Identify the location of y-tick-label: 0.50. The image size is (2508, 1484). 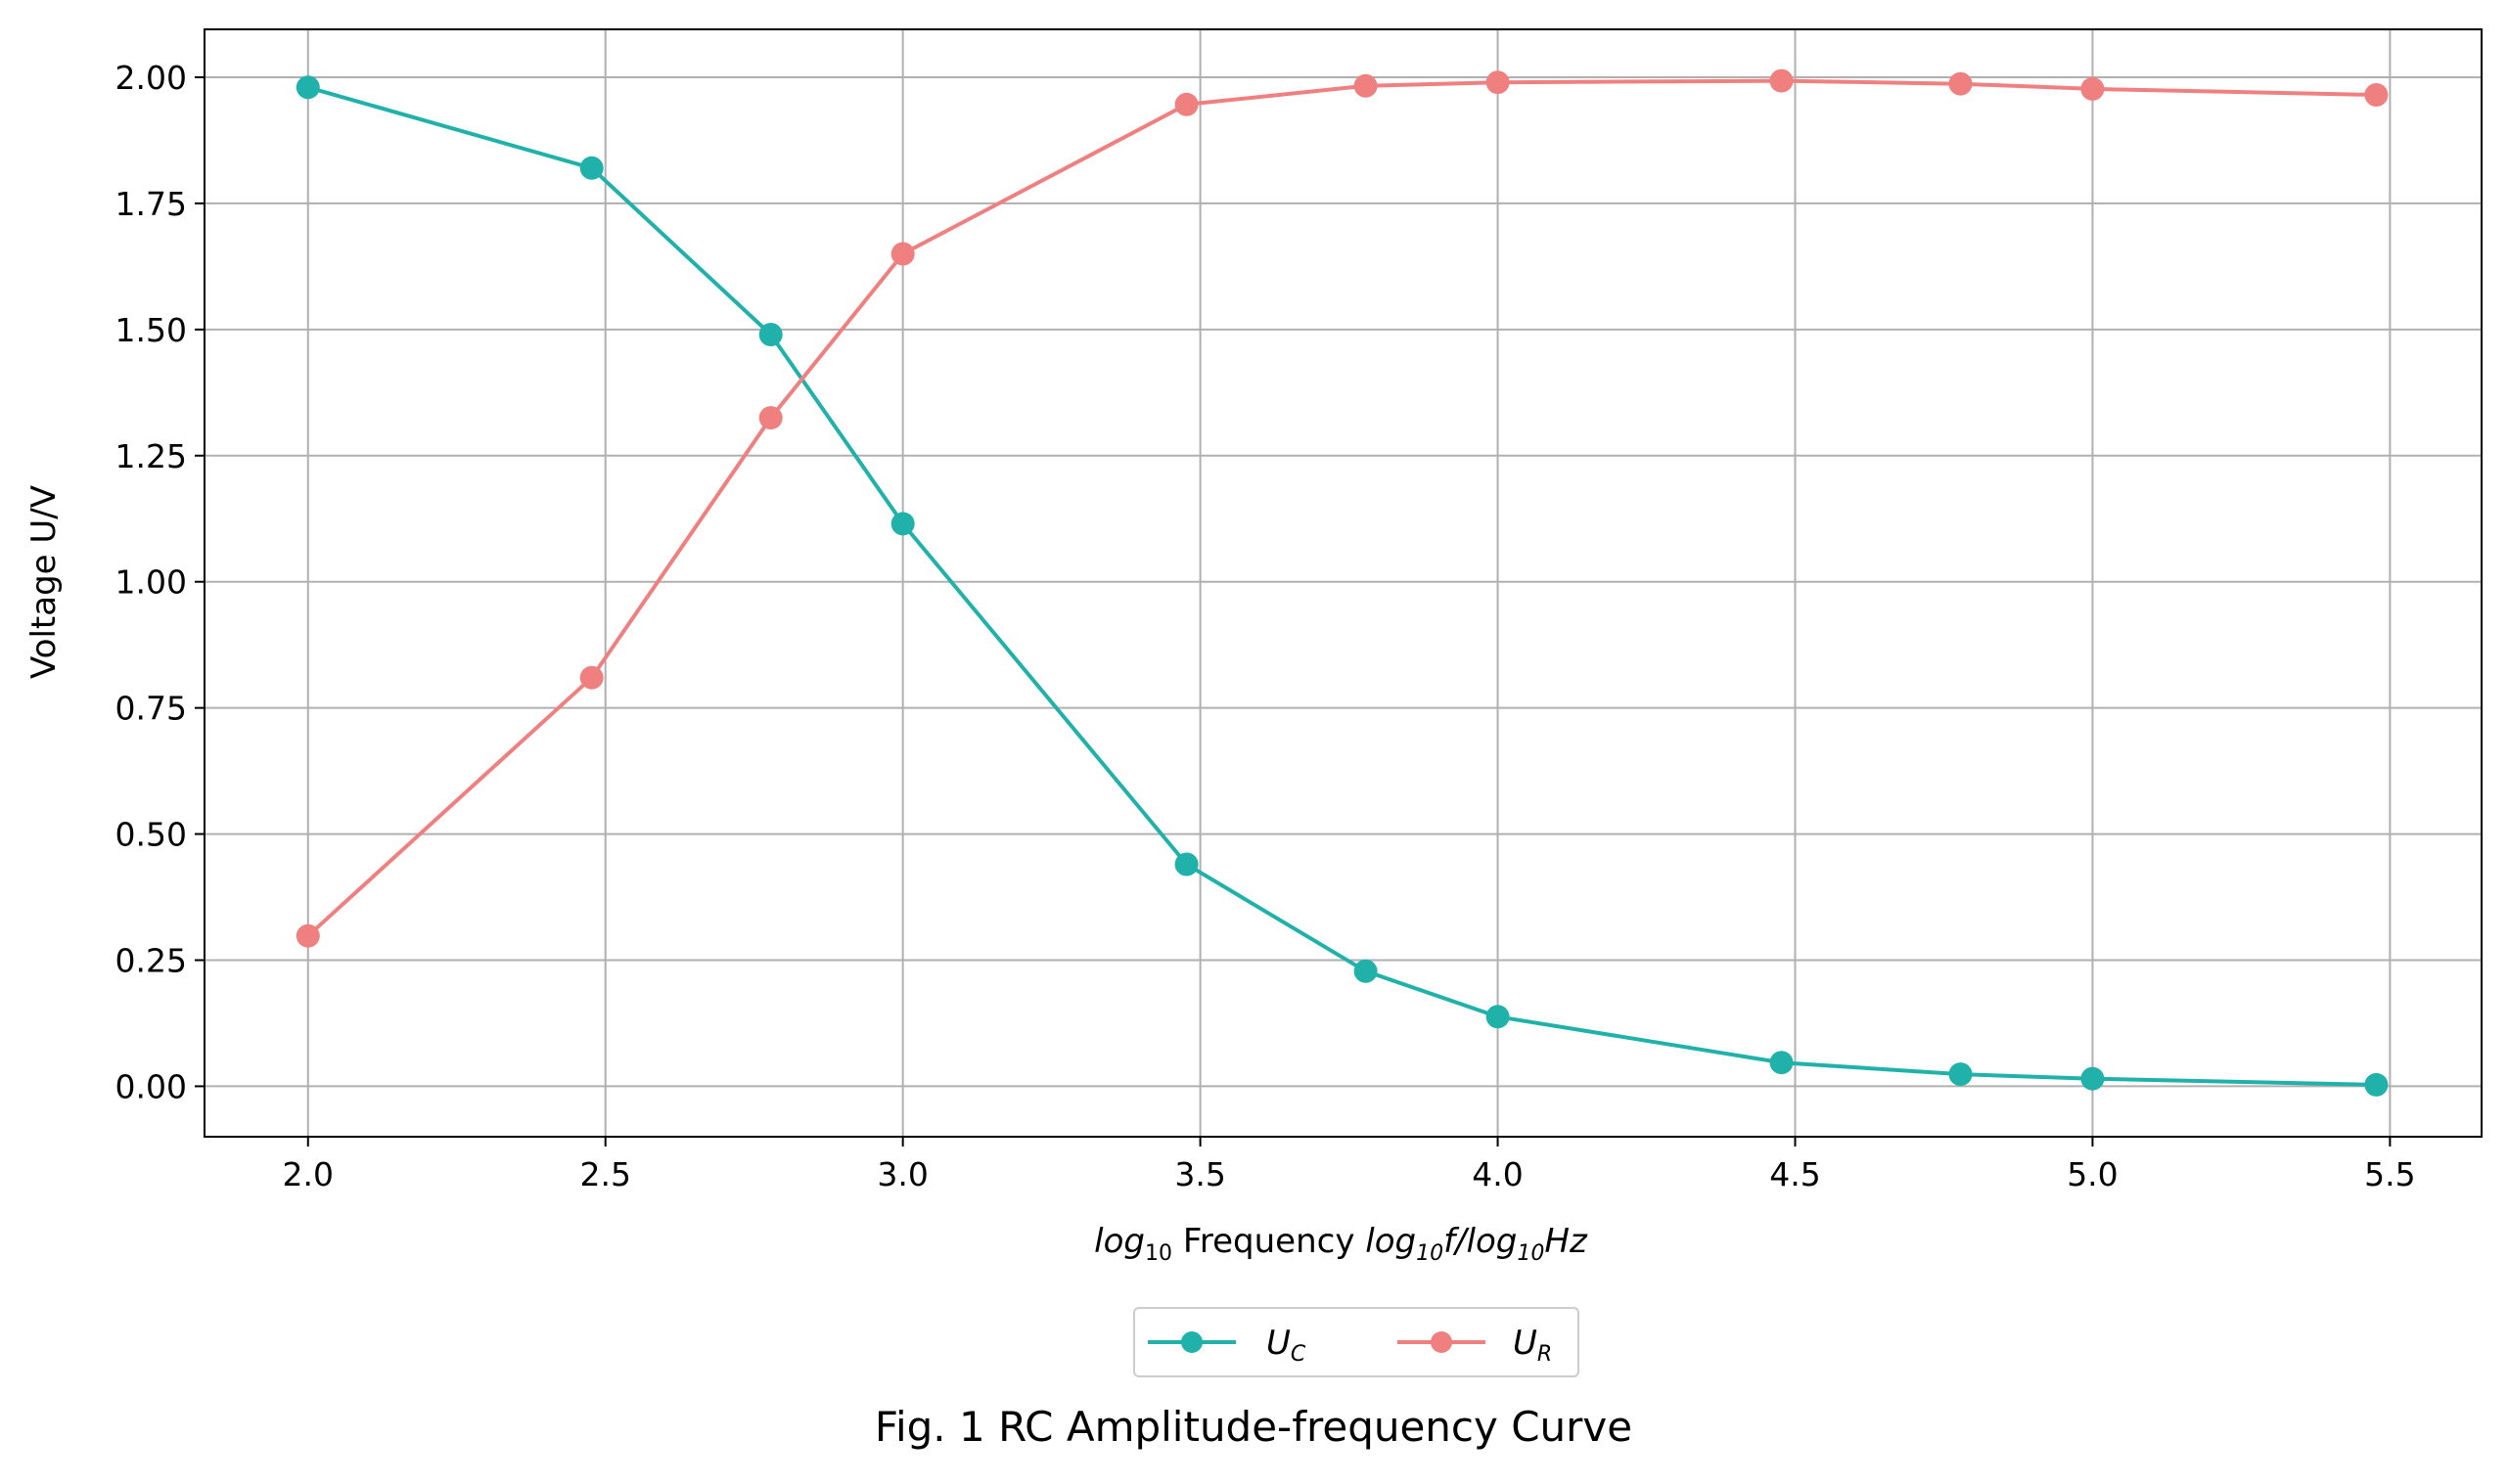
(151, 835).